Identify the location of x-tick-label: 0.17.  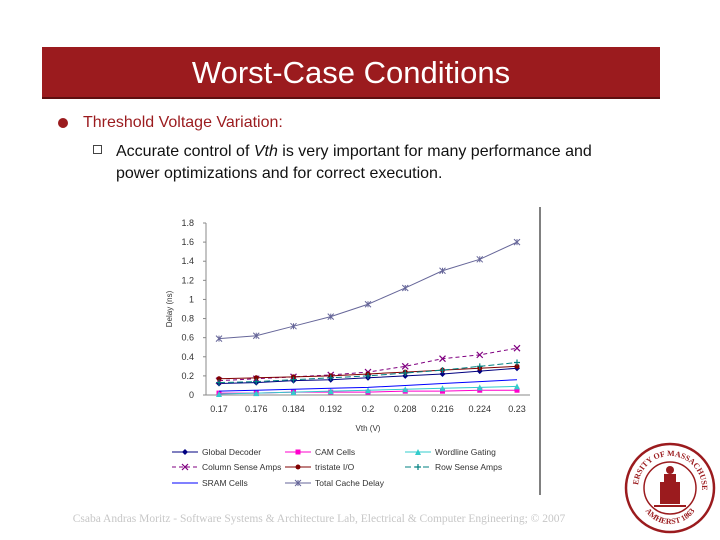
(219, 409).